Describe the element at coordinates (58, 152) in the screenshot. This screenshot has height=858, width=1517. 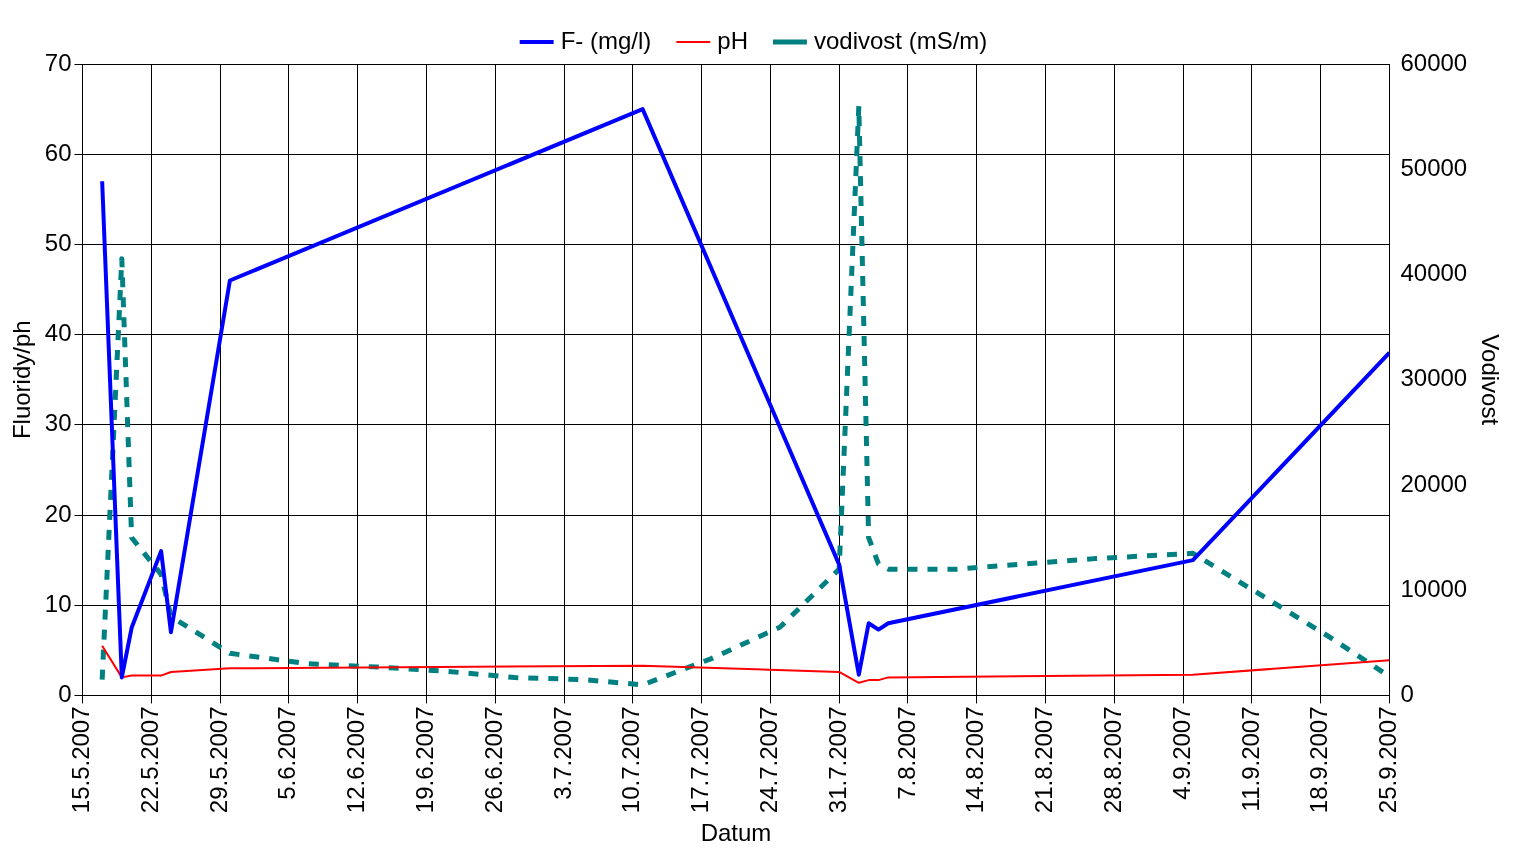
I see `y-tick-label: 60` at that location.